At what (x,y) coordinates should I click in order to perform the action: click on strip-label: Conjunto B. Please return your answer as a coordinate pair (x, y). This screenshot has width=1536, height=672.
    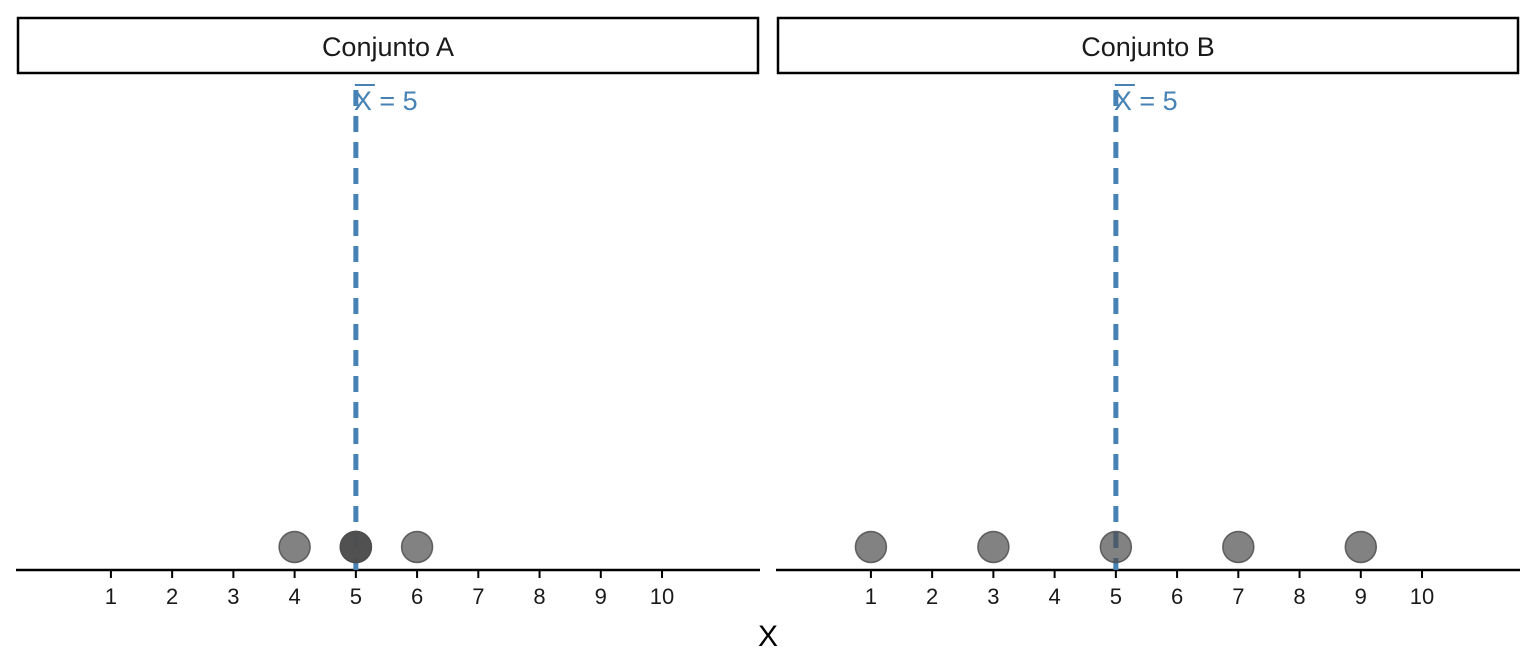
    Looking at the image, I should click on (1148, 47).